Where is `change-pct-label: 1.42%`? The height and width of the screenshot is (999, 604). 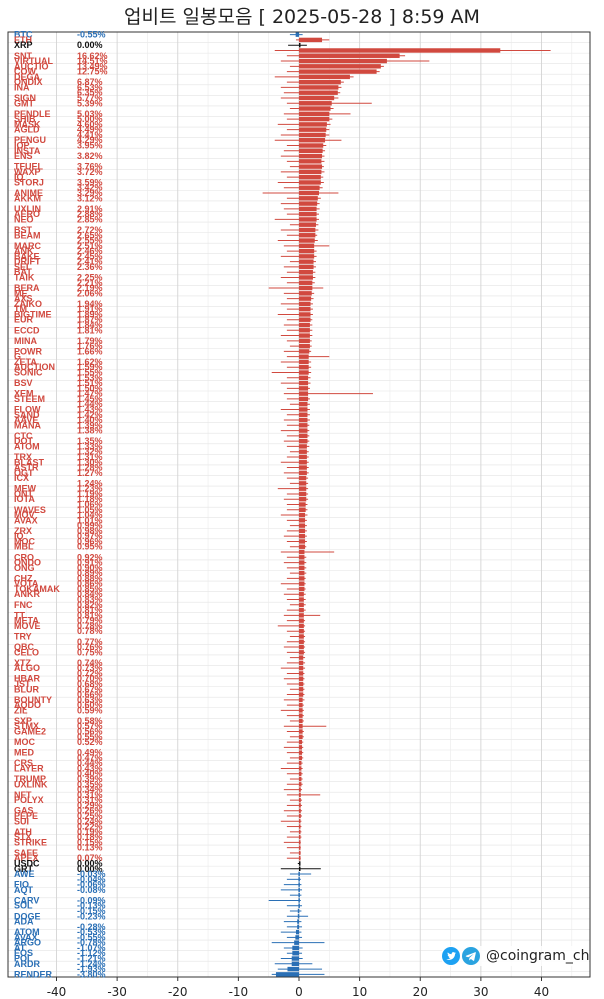 change-pct-label: 1.42% is located at coordinates (90, 415).